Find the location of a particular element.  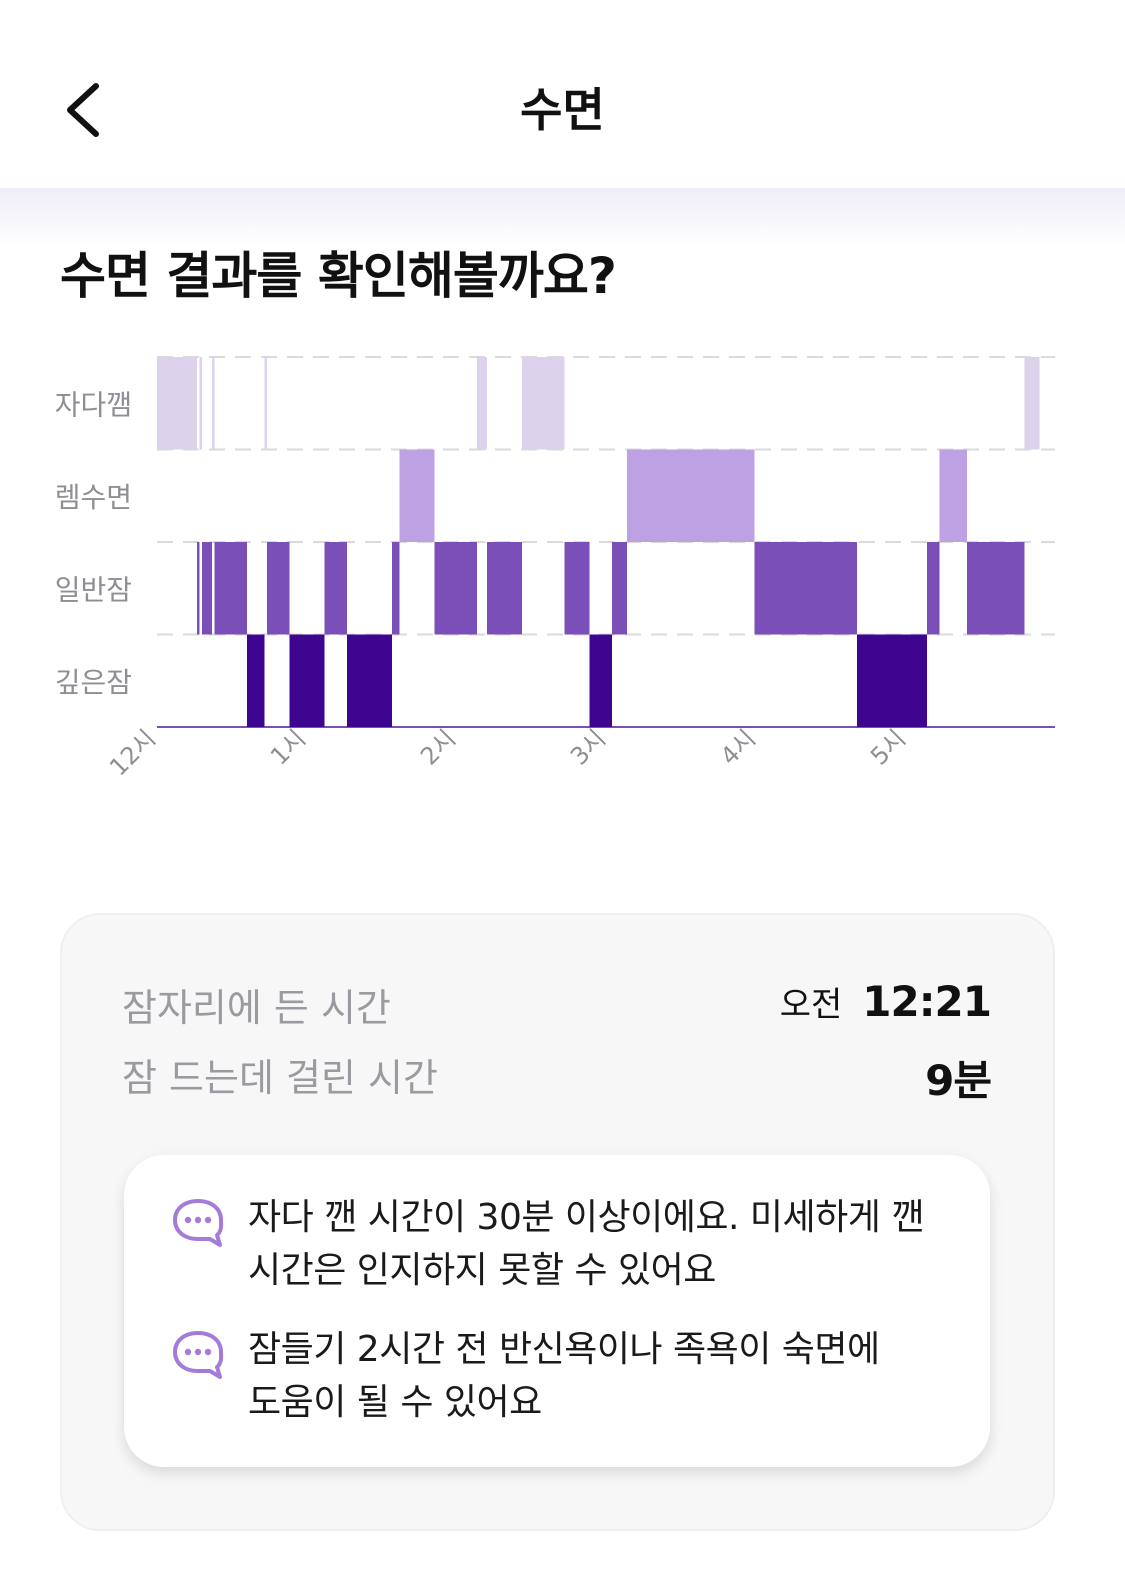

app-header: 수면 is located at coordinates (562, 94).